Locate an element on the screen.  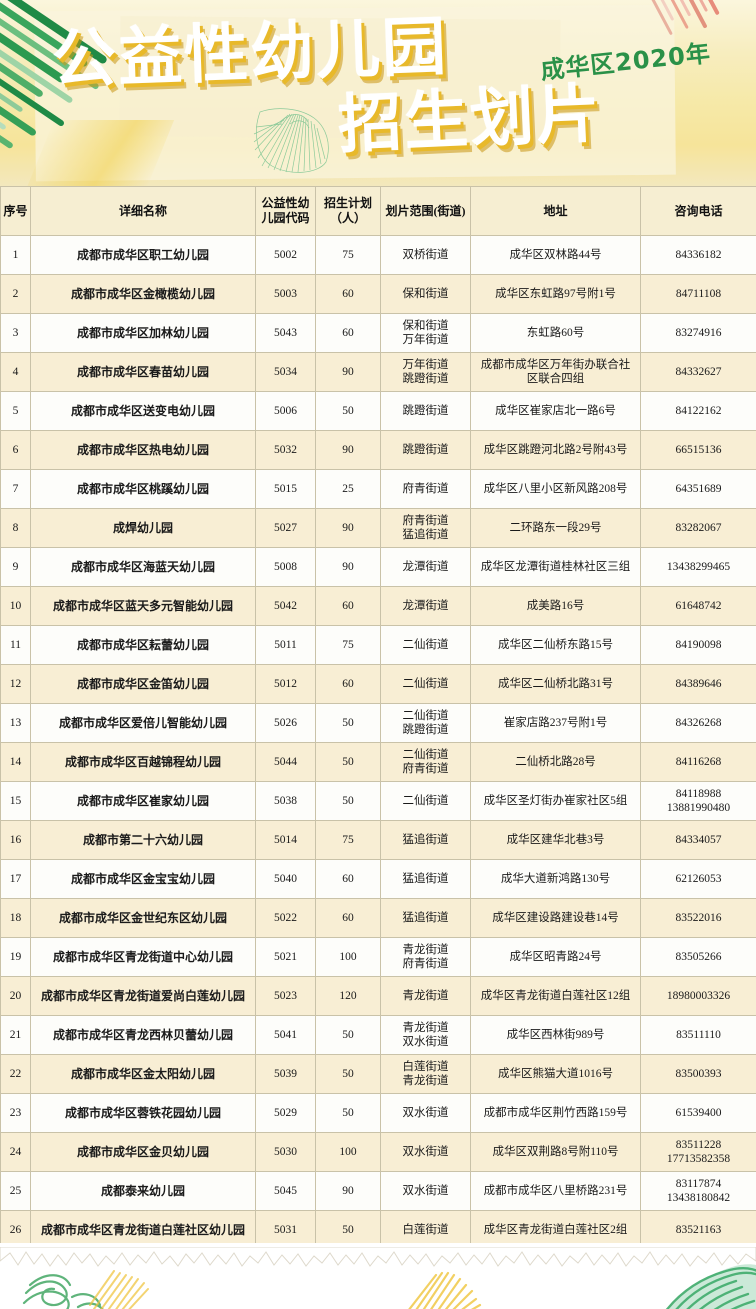
cell-address-line: 二仙桥北路28号 is located at coordinates (555, 761).